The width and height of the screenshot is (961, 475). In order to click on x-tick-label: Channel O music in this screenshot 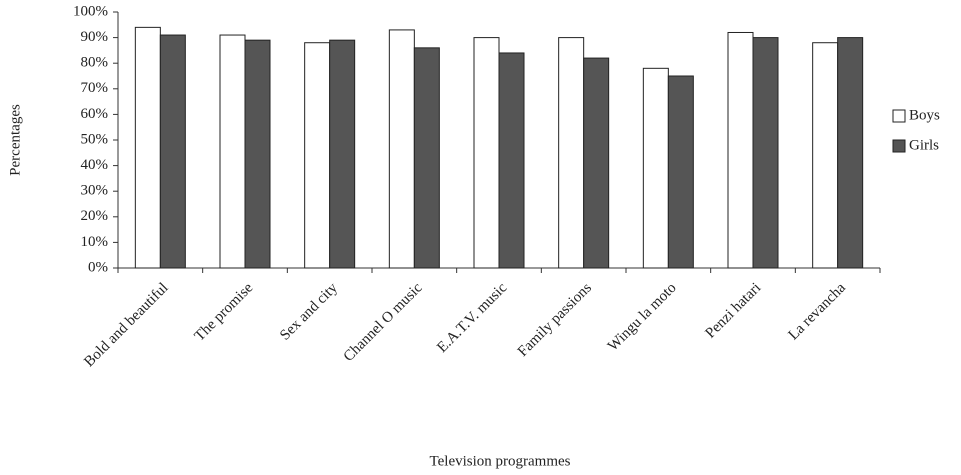, I will do `click(383, 322)`.